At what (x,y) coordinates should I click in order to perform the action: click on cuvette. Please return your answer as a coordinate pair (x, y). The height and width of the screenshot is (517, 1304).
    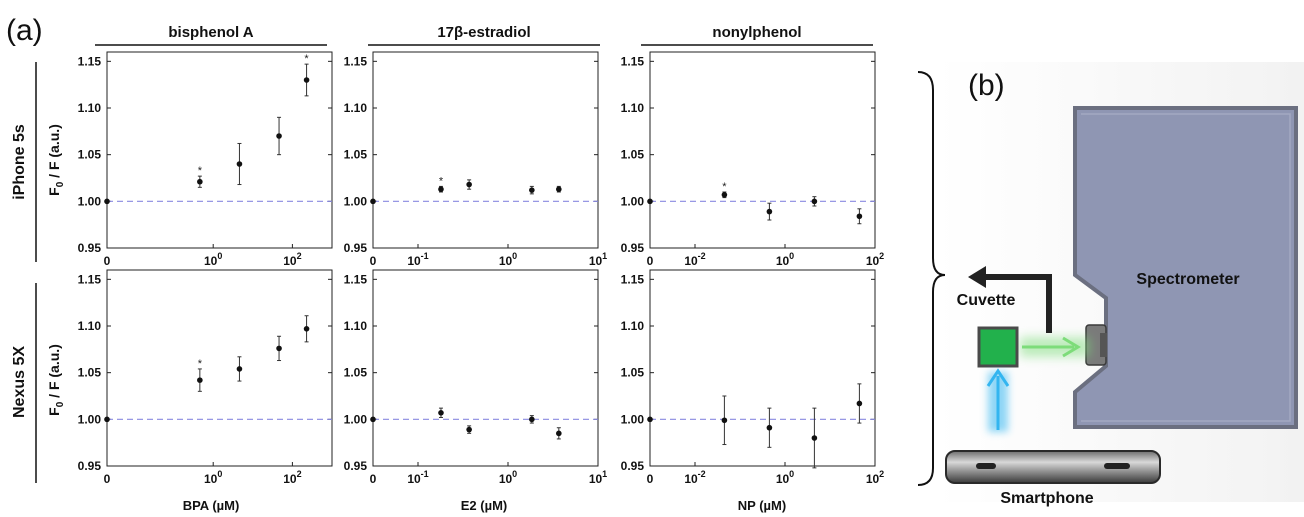
    Looking at the image, I should click on (998, 347).